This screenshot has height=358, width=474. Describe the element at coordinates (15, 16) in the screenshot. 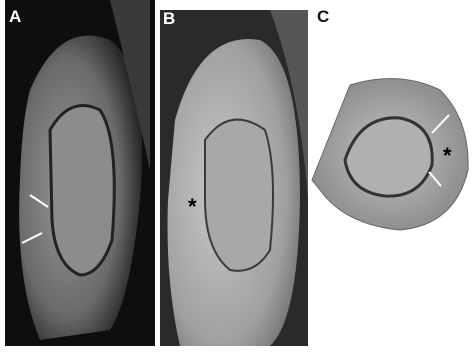

I see `panel-label: A` at that location.